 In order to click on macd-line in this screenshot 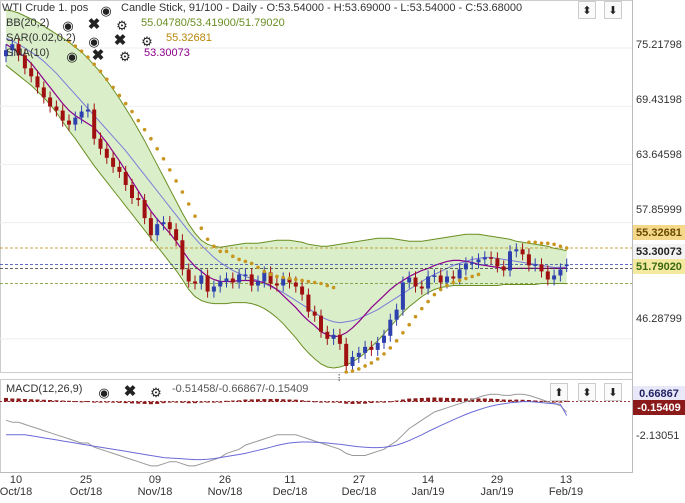, I will do `click(286, 430)`.